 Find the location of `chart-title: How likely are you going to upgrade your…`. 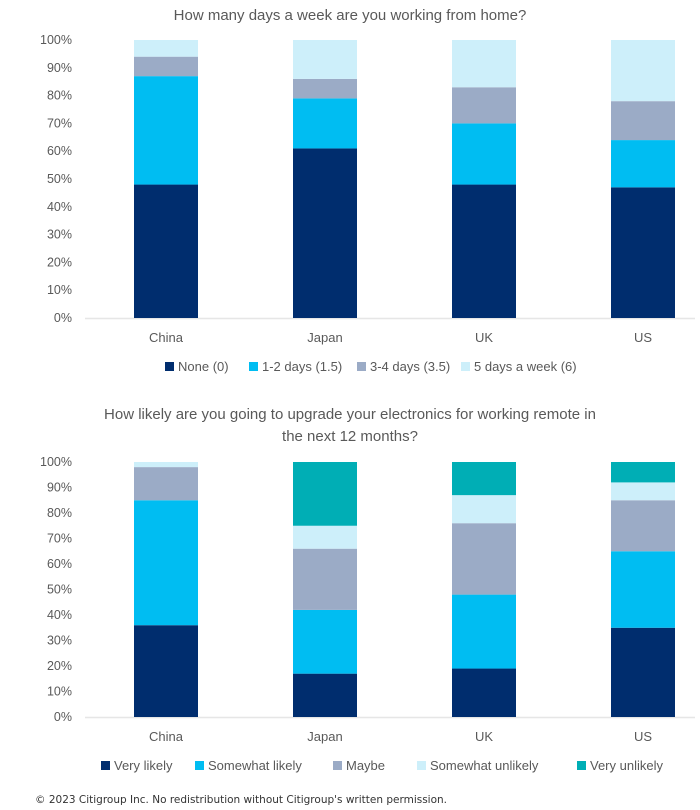

chart-title: How likely are you going to upgrade your… is located at coordinates (350, 414).